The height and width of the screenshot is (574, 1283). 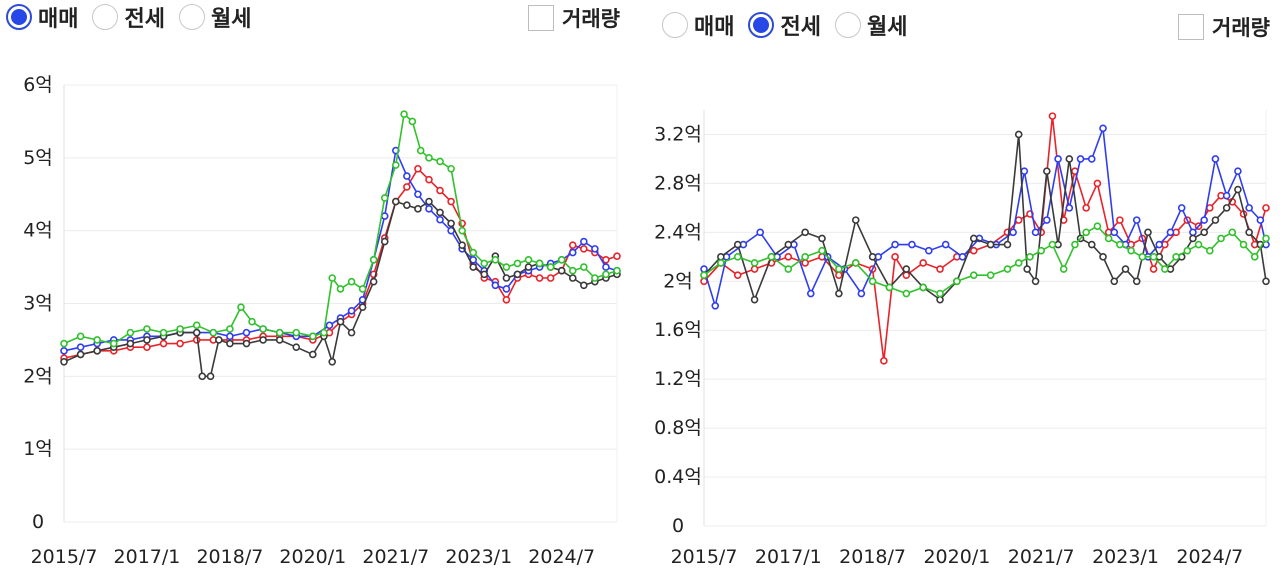 What do you see at coordinates (1224, 27) in the screenshot?
I see `right-volume-checkbox: 거래량` at bounding box center [1224, 27].